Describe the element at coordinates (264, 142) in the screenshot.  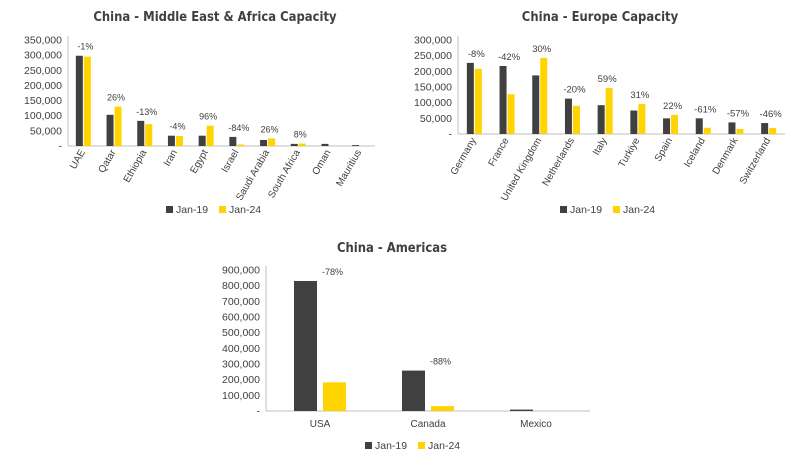
I see `bar-jan19-saudi-arabia` at that location.